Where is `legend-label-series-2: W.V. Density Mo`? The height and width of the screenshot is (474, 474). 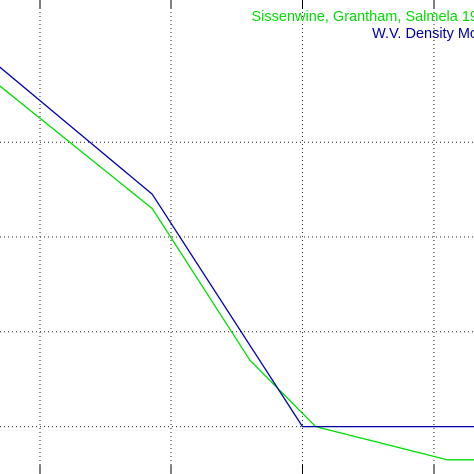
legend-label-series-2: W.V. Density Mo is located at coordinates (423, 34).